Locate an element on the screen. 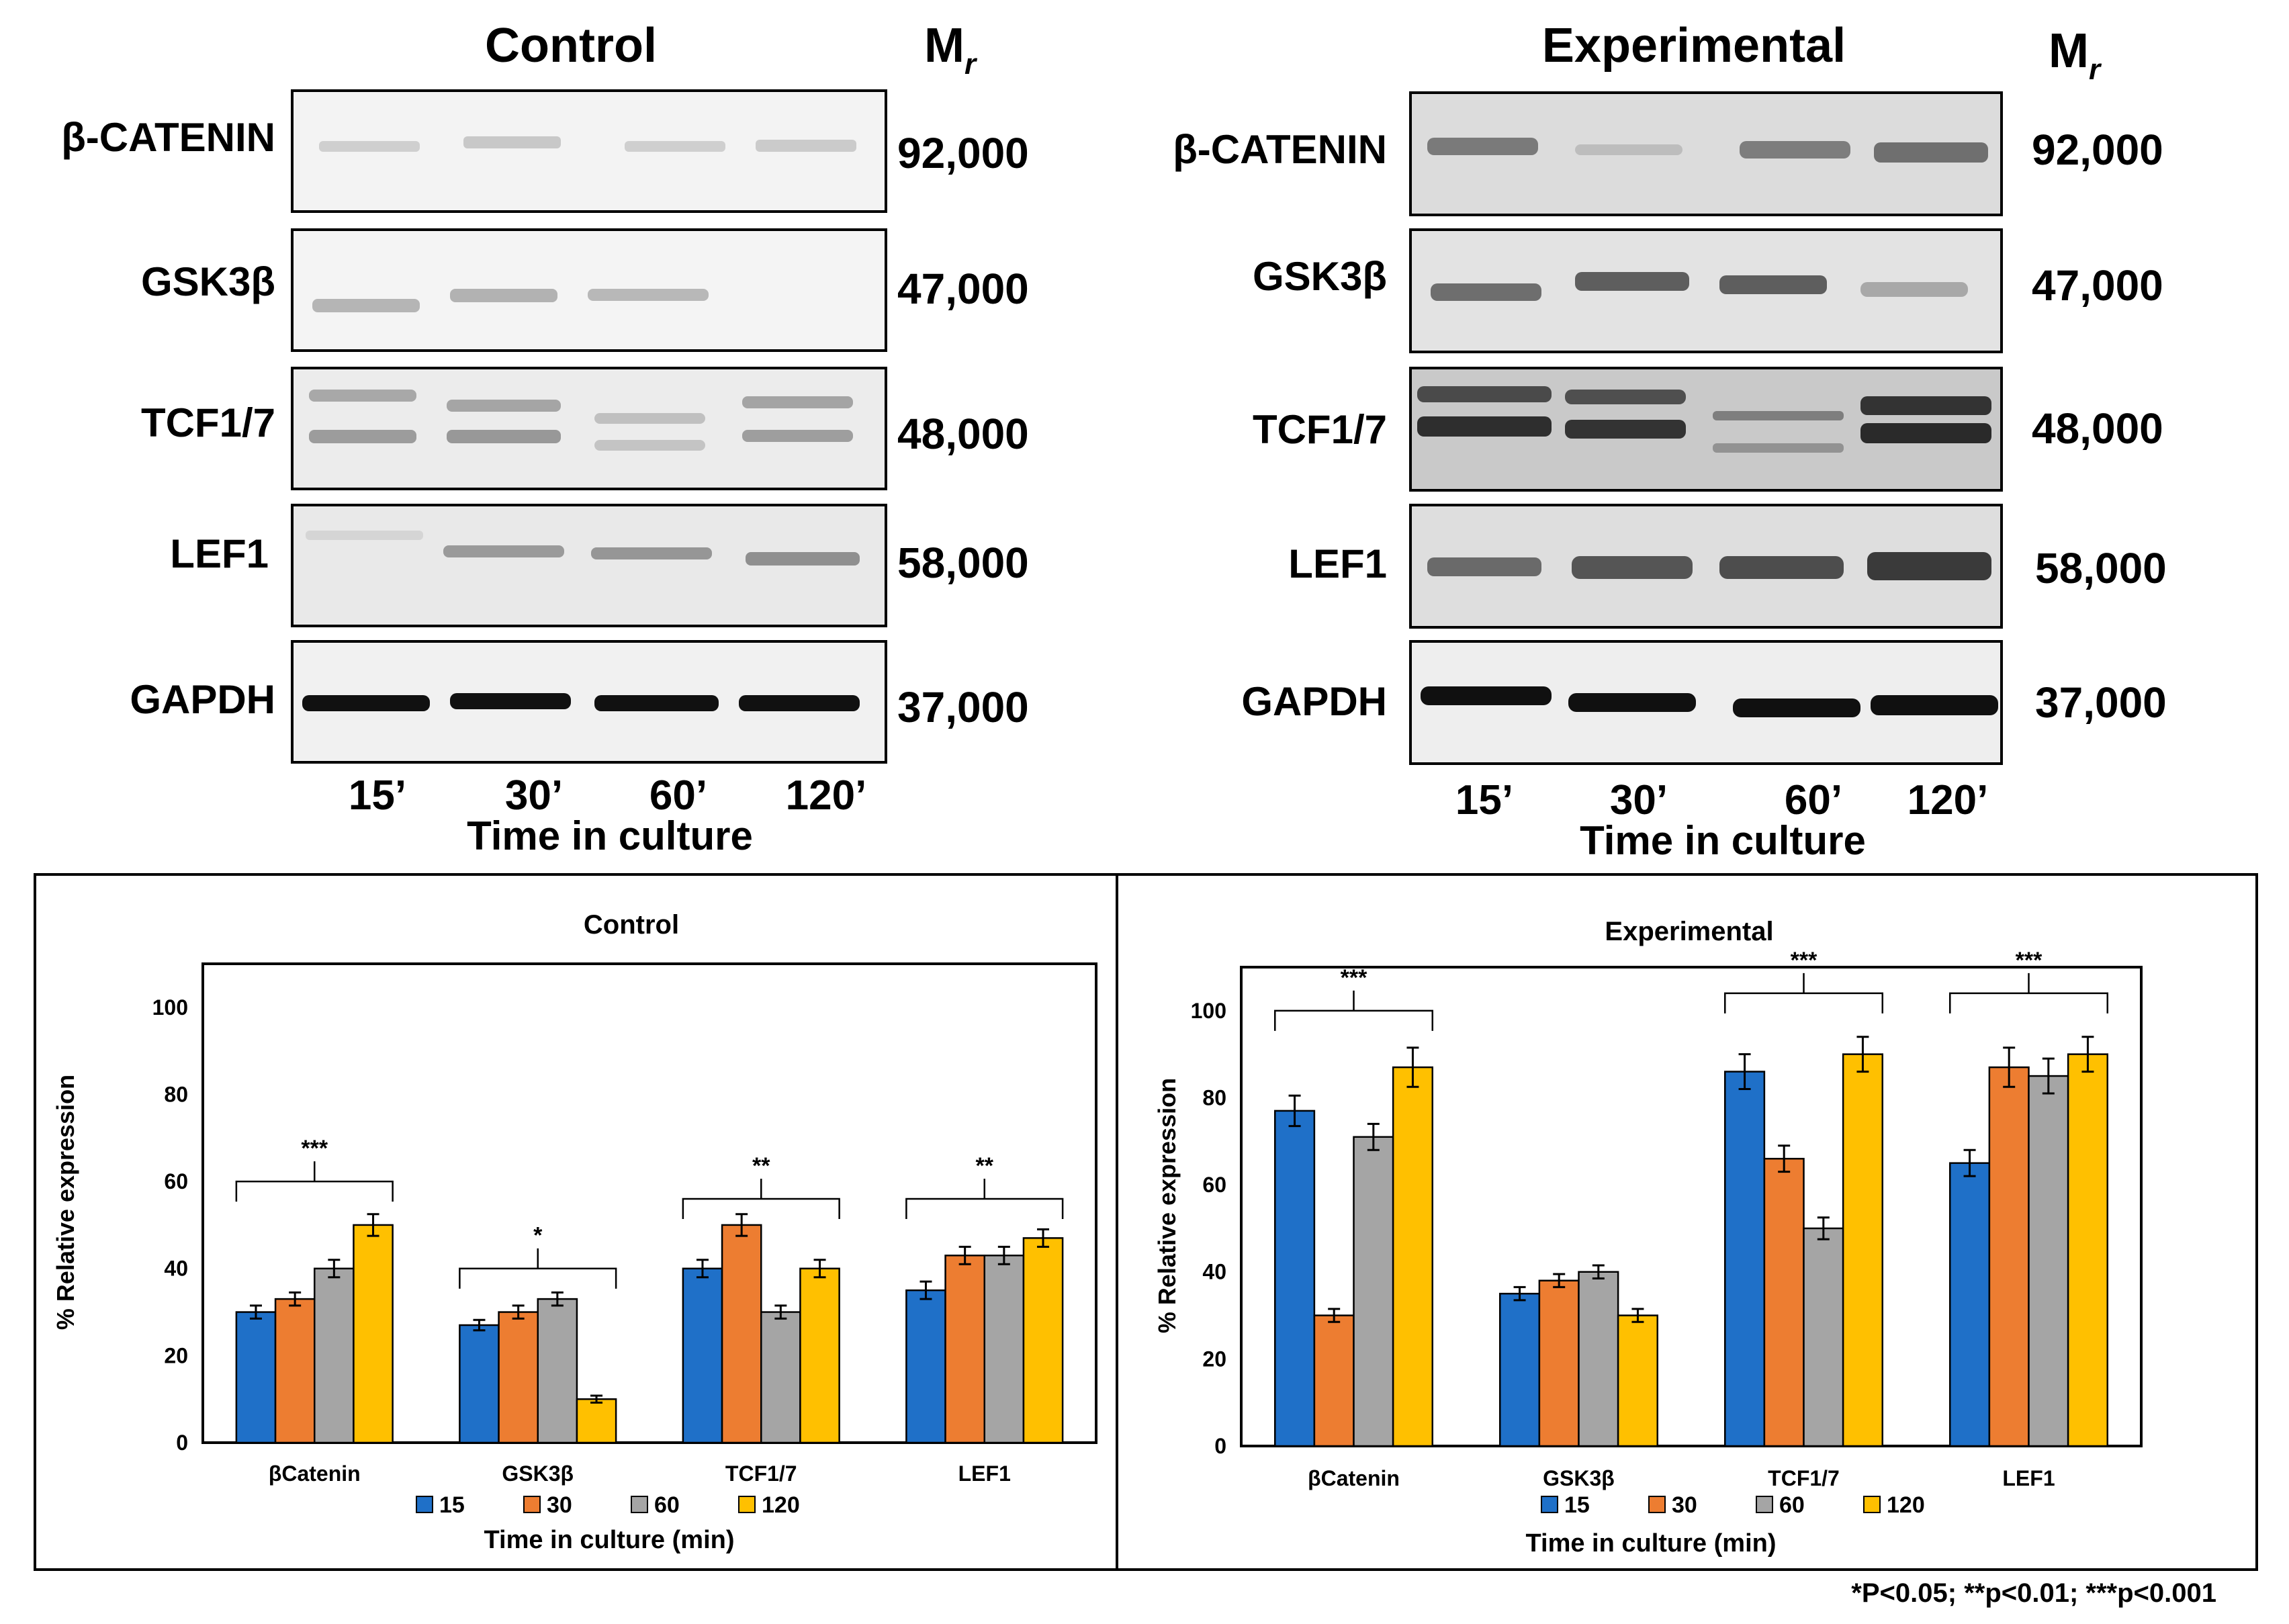  blot-experimental-lane-2: 60’ is located at coordinates (1813, 800).